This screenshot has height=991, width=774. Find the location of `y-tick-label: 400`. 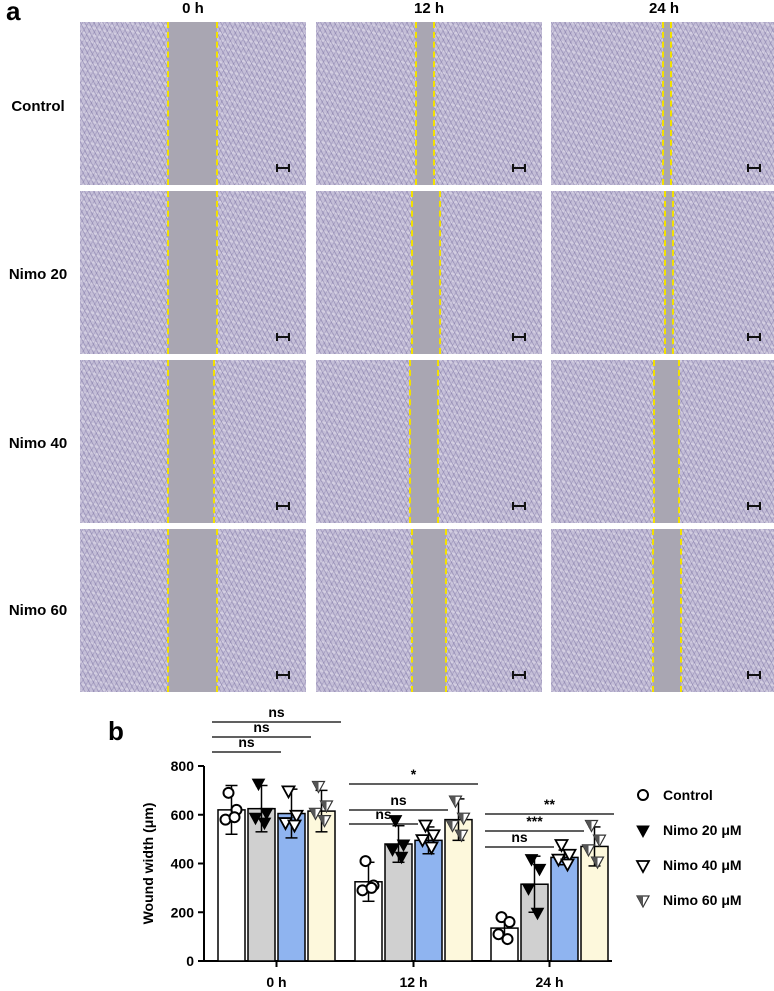

y-tick-label: 400 is located at coordinates (183, 864).